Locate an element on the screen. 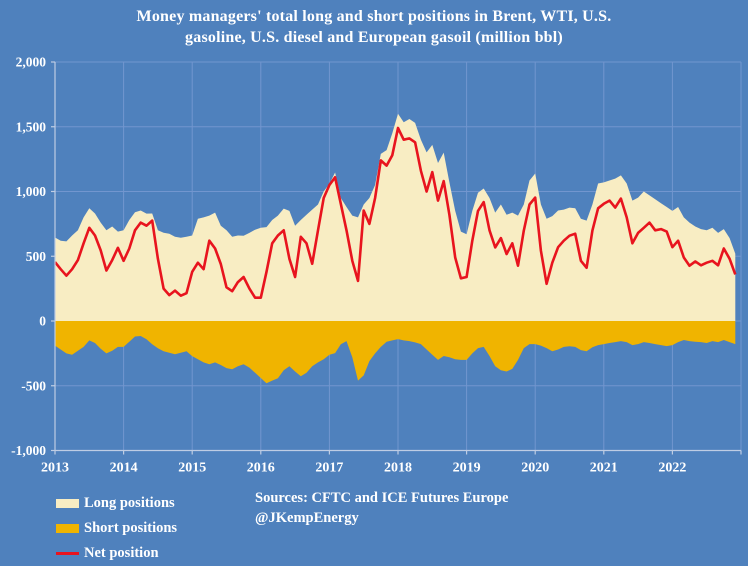 The image size is (748, 566). x-tick-label: 2022 is located at coordinates (672, 468).